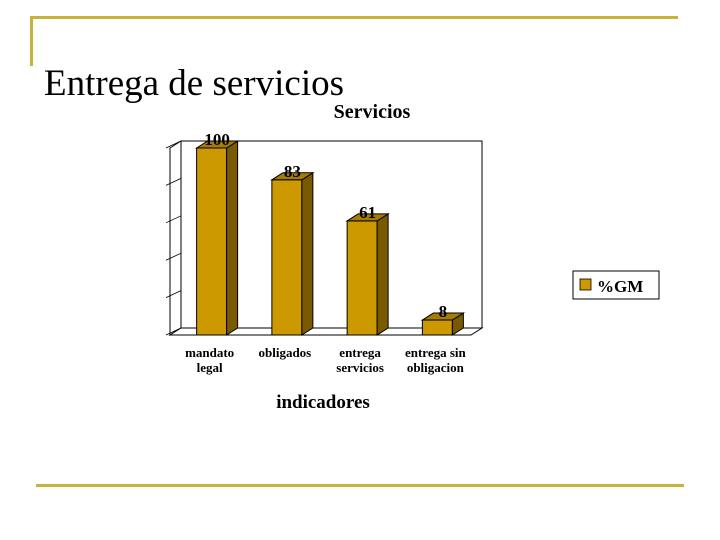 This screenshot has width=720, height=540. What do you see at coordinates (436, 352) in the screenshot?
I see `category-label: entrega sin` at bounding box center [436, 352].